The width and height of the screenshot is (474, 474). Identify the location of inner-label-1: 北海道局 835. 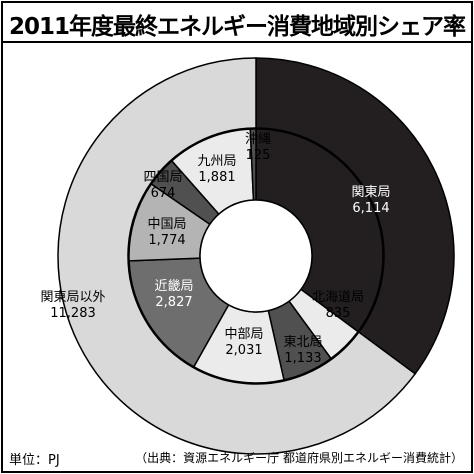
(338, 305).